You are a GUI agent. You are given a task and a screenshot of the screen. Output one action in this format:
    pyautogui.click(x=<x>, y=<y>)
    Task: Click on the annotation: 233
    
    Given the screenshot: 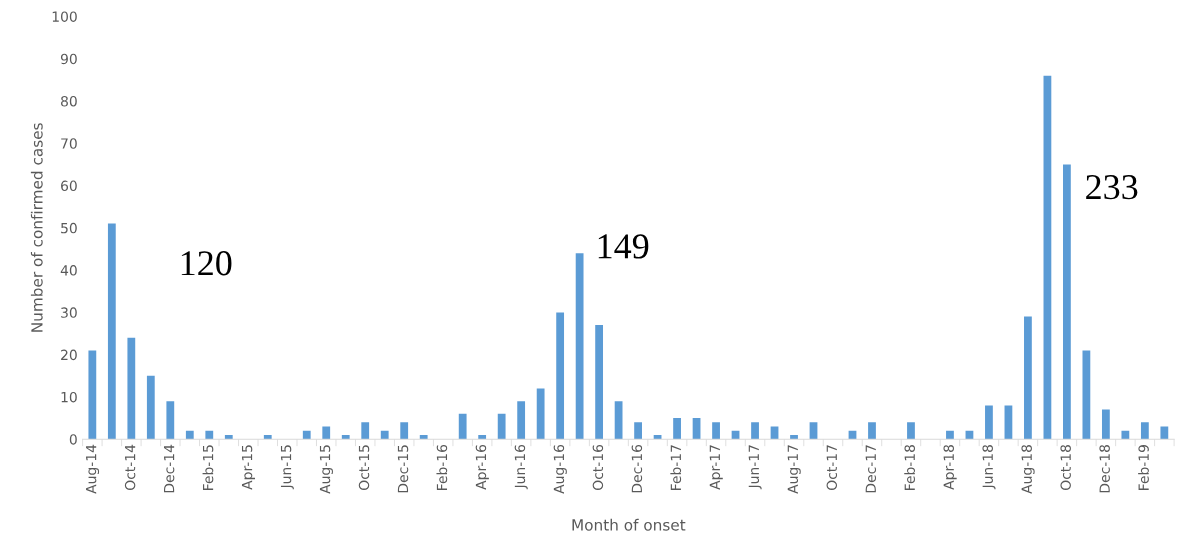 What is the action you would take?
    pyautogui.click(x=1112, y=187)
    